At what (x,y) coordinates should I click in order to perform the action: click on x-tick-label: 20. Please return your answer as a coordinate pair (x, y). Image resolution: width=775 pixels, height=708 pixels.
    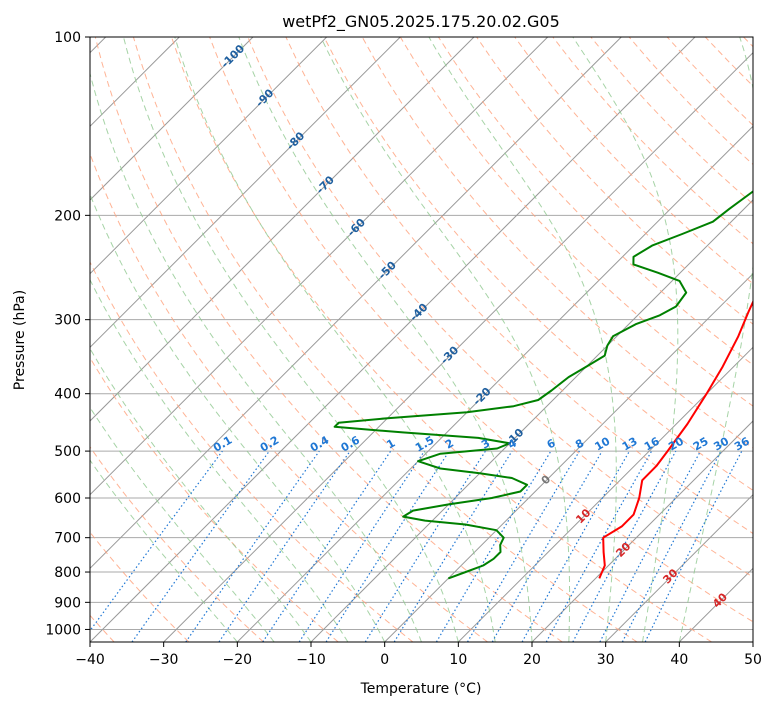
    Looking at the image, I should click on (532, 660).